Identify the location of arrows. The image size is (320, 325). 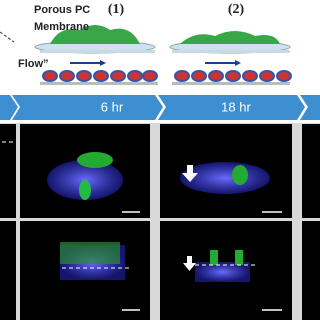
(190, 218).